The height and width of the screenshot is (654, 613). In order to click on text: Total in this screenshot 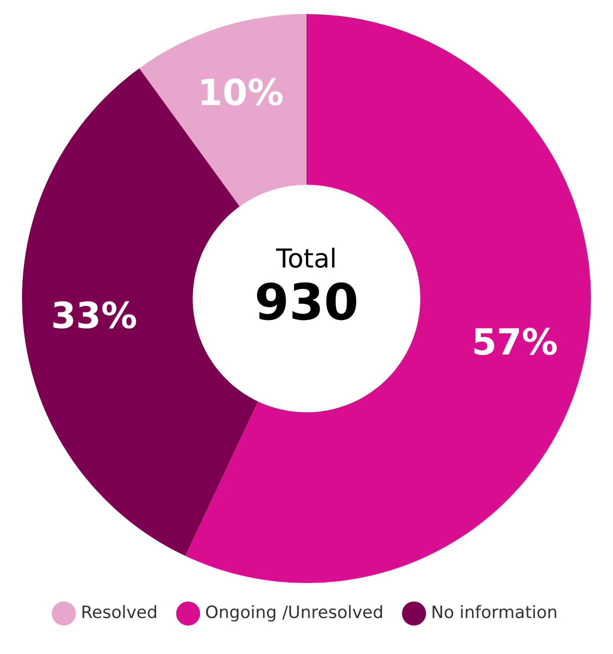, I will do `click(306, 259)`.